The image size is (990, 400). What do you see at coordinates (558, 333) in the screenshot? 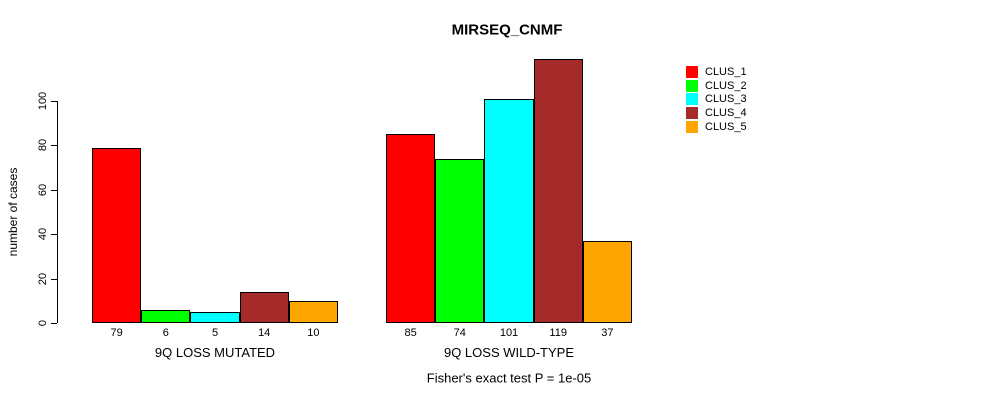
I see `bar-value-label: 119` at bounding box center [558, 333].